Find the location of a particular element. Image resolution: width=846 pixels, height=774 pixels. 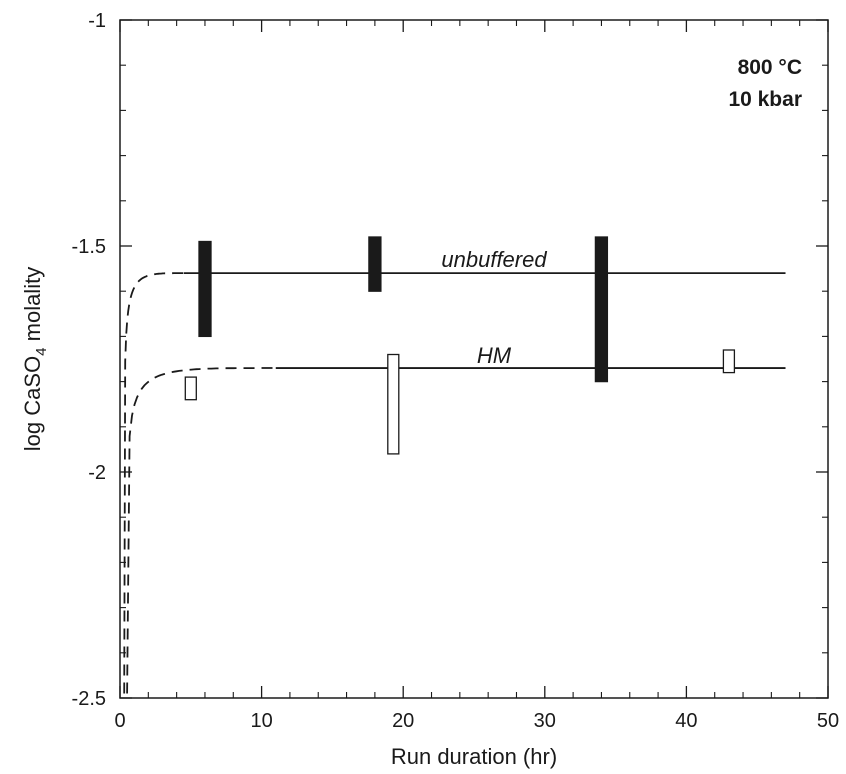

x-tick-label: 0 is located at coordinates (119, 721).